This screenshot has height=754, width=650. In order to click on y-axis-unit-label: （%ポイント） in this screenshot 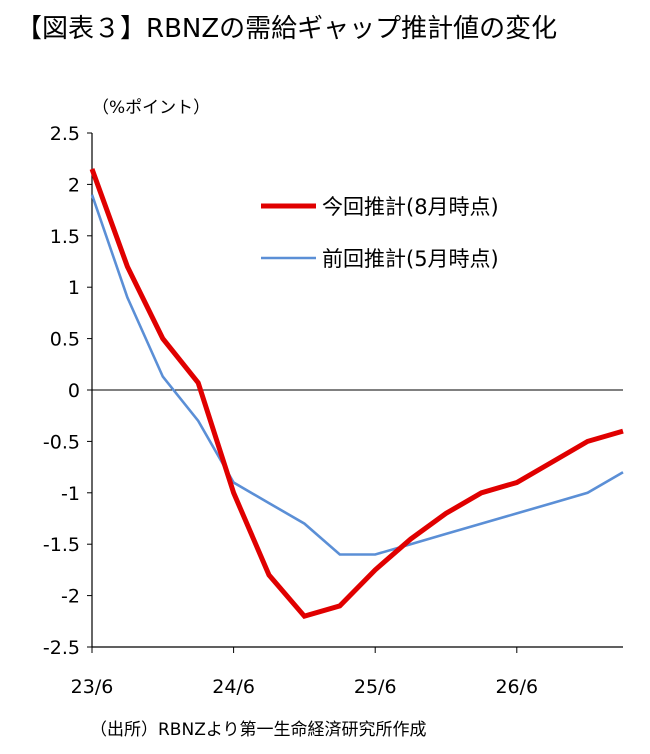, I will do `click(151, 108)`.